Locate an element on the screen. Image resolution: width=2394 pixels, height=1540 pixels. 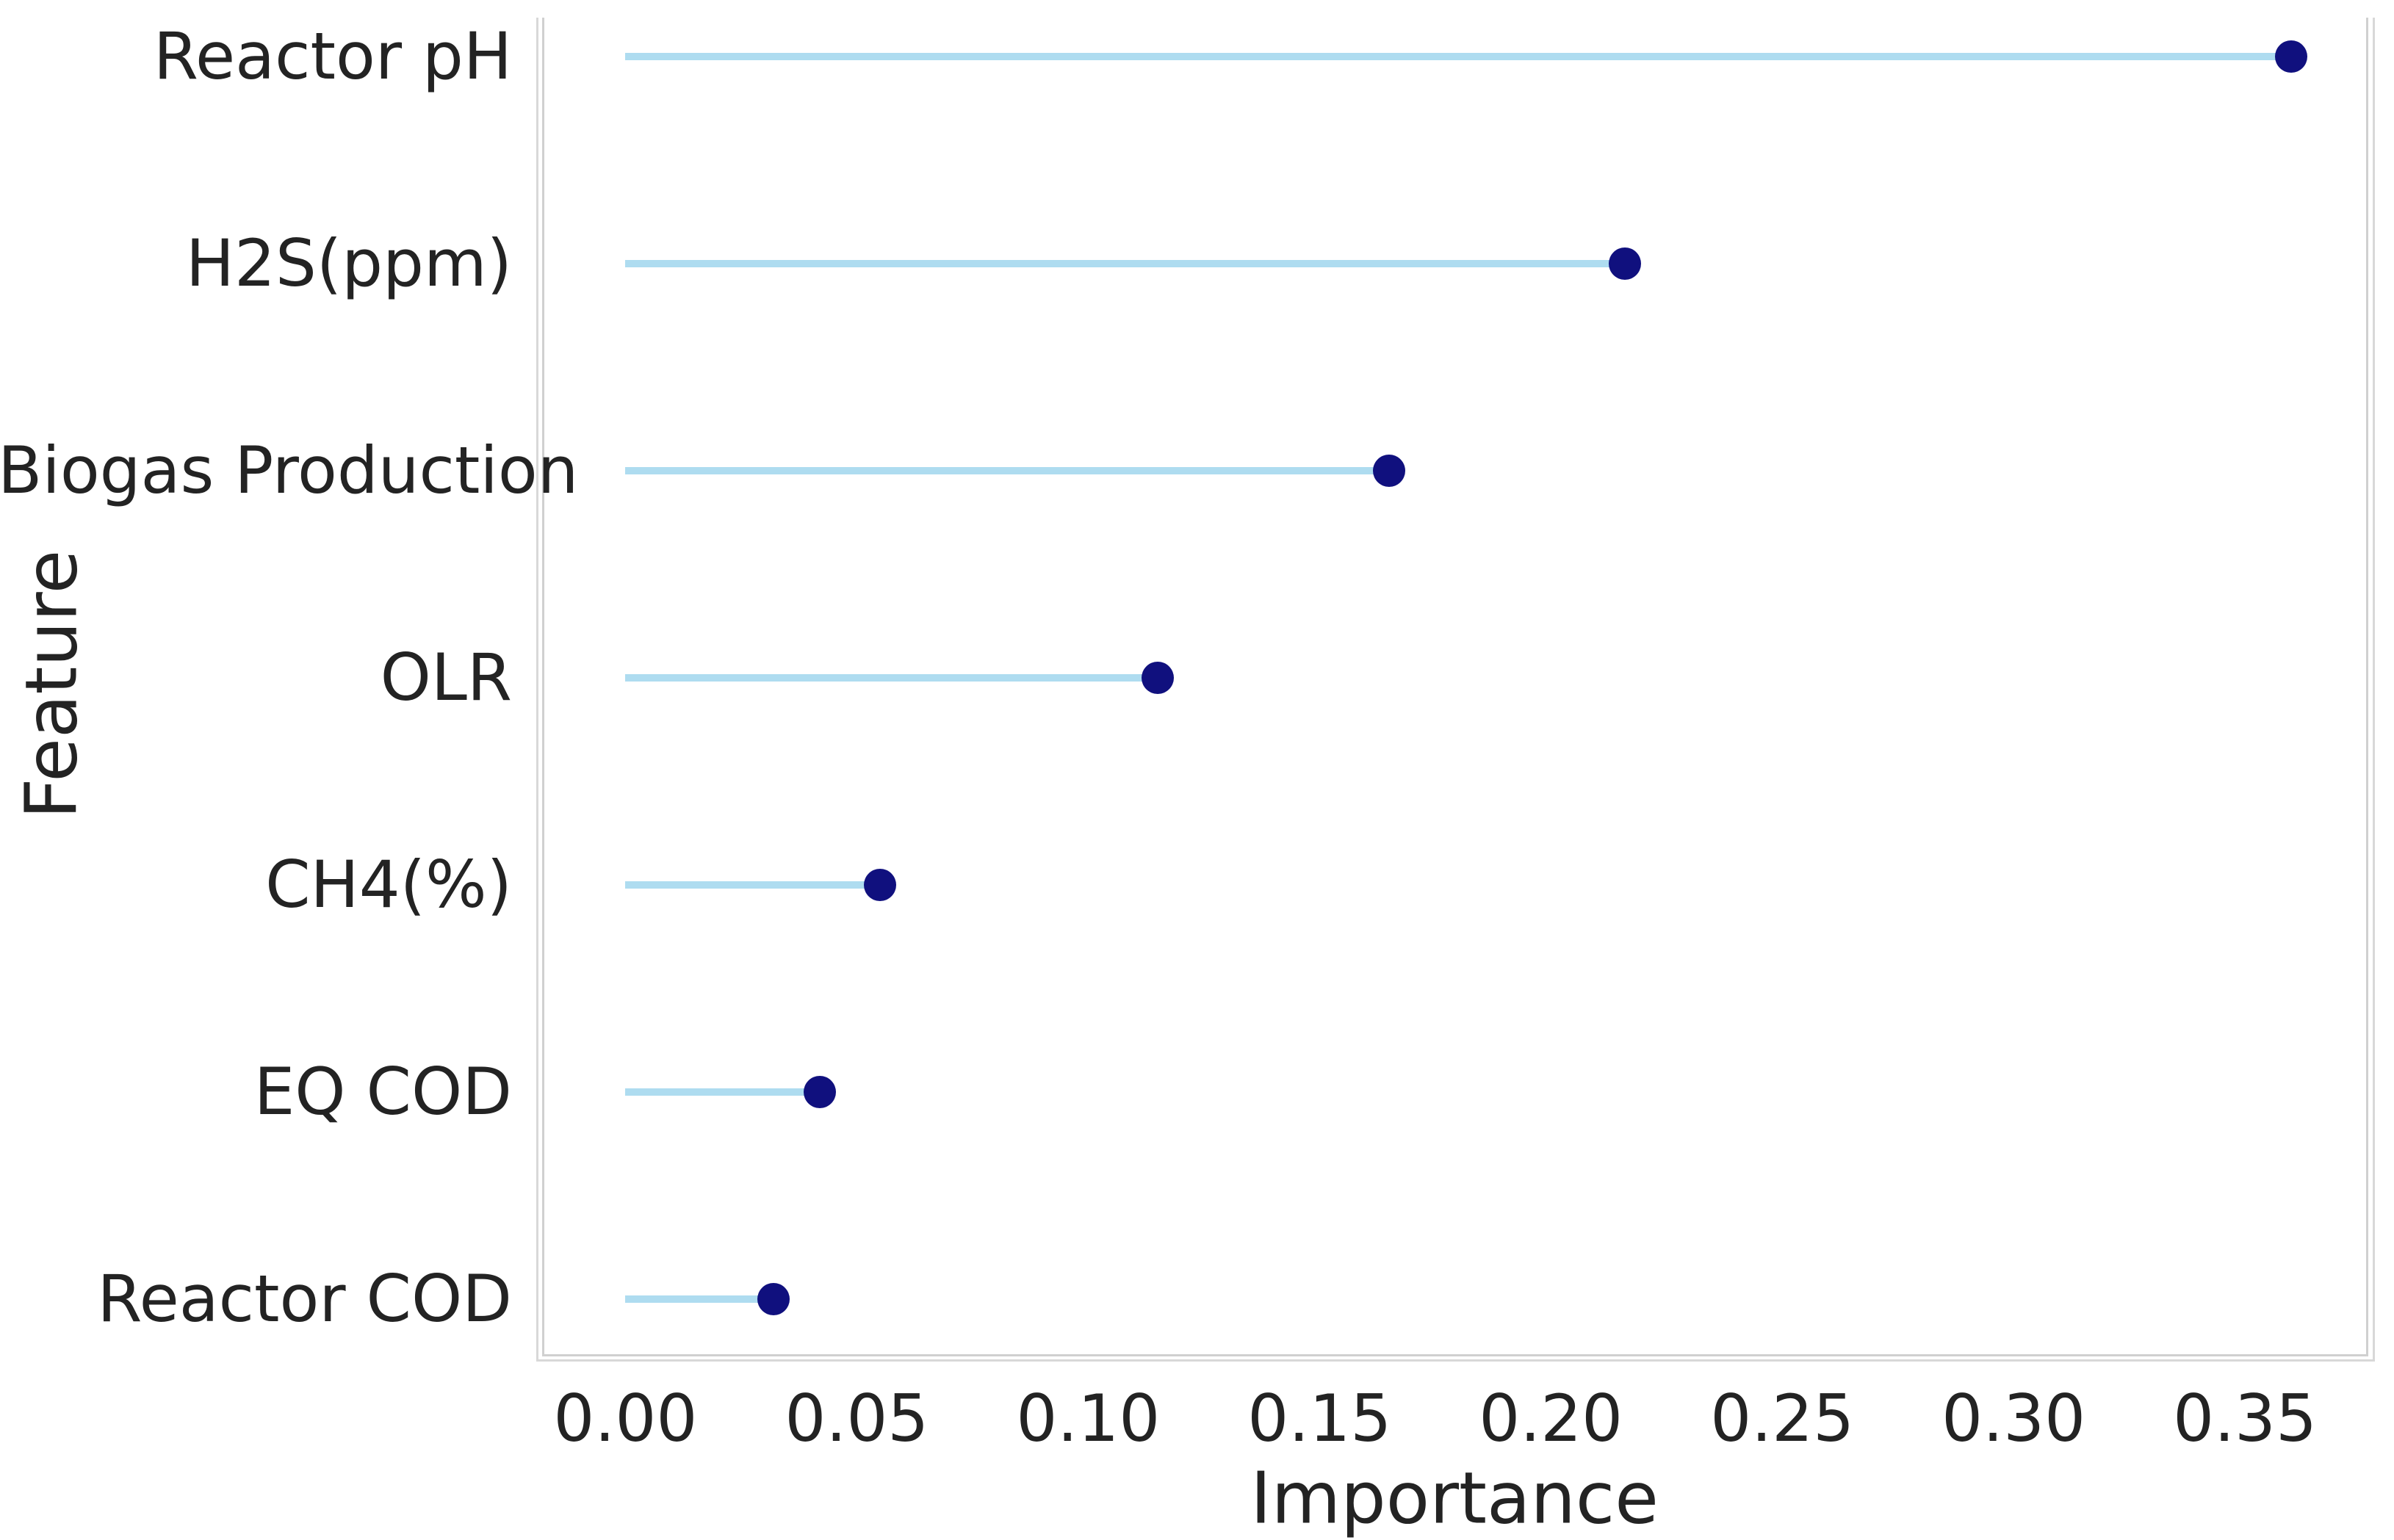
x-tick-label: 0.20 is located at coordinates (1551, 1418).